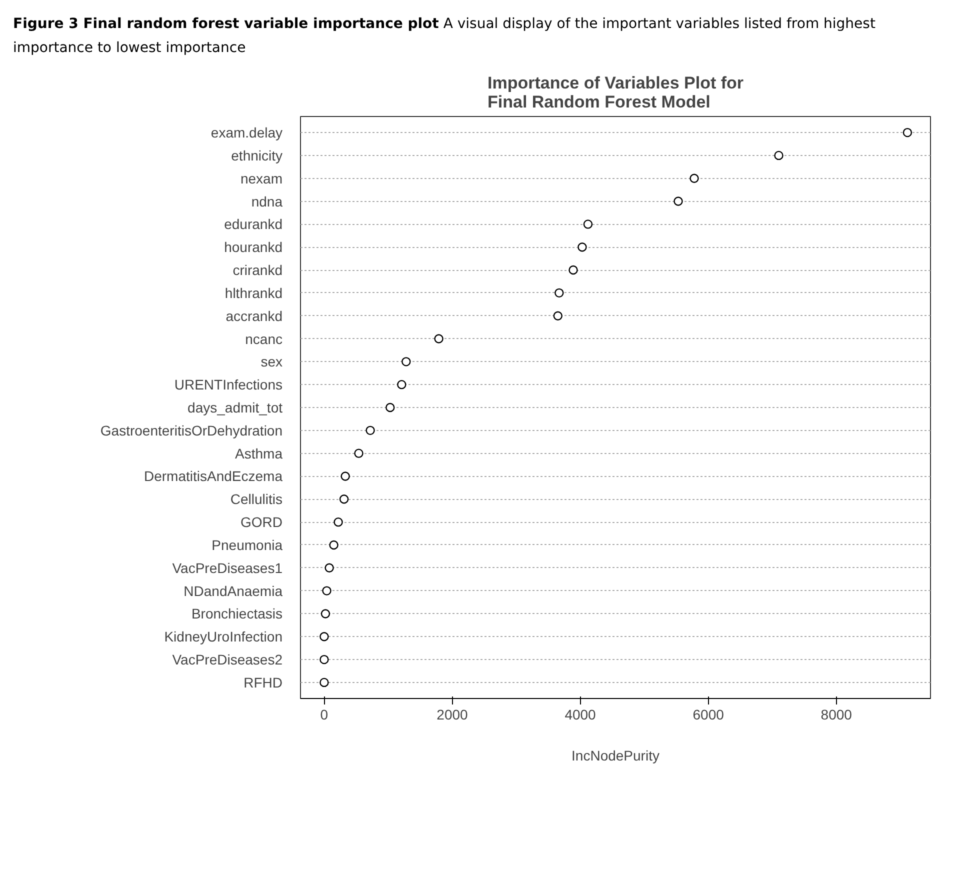 Image resolution: width=961 pixels, height=892 pixels. What do you see at coordinates (246, 132) in the screenshot?
I see `y-tick-label: exam.delay` at bounding box center [246, 132].